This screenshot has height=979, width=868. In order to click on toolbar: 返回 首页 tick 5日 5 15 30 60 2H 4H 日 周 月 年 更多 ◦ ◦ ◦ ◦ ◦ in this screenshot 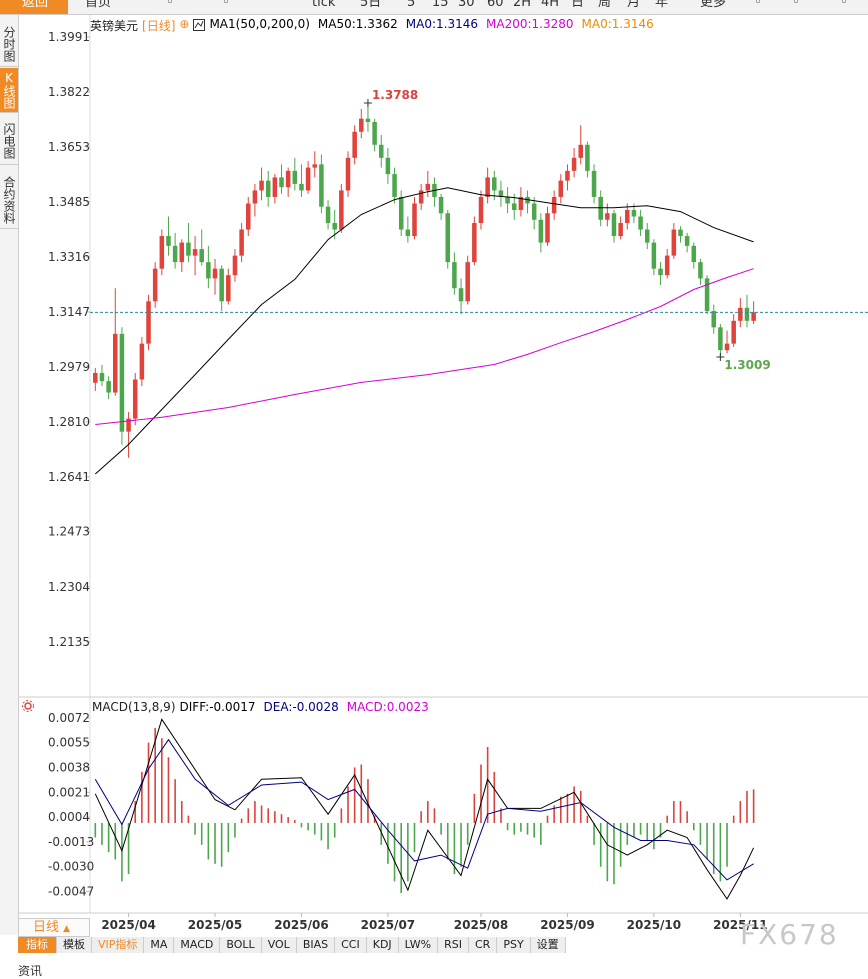, I will do `click(434, 7)`.